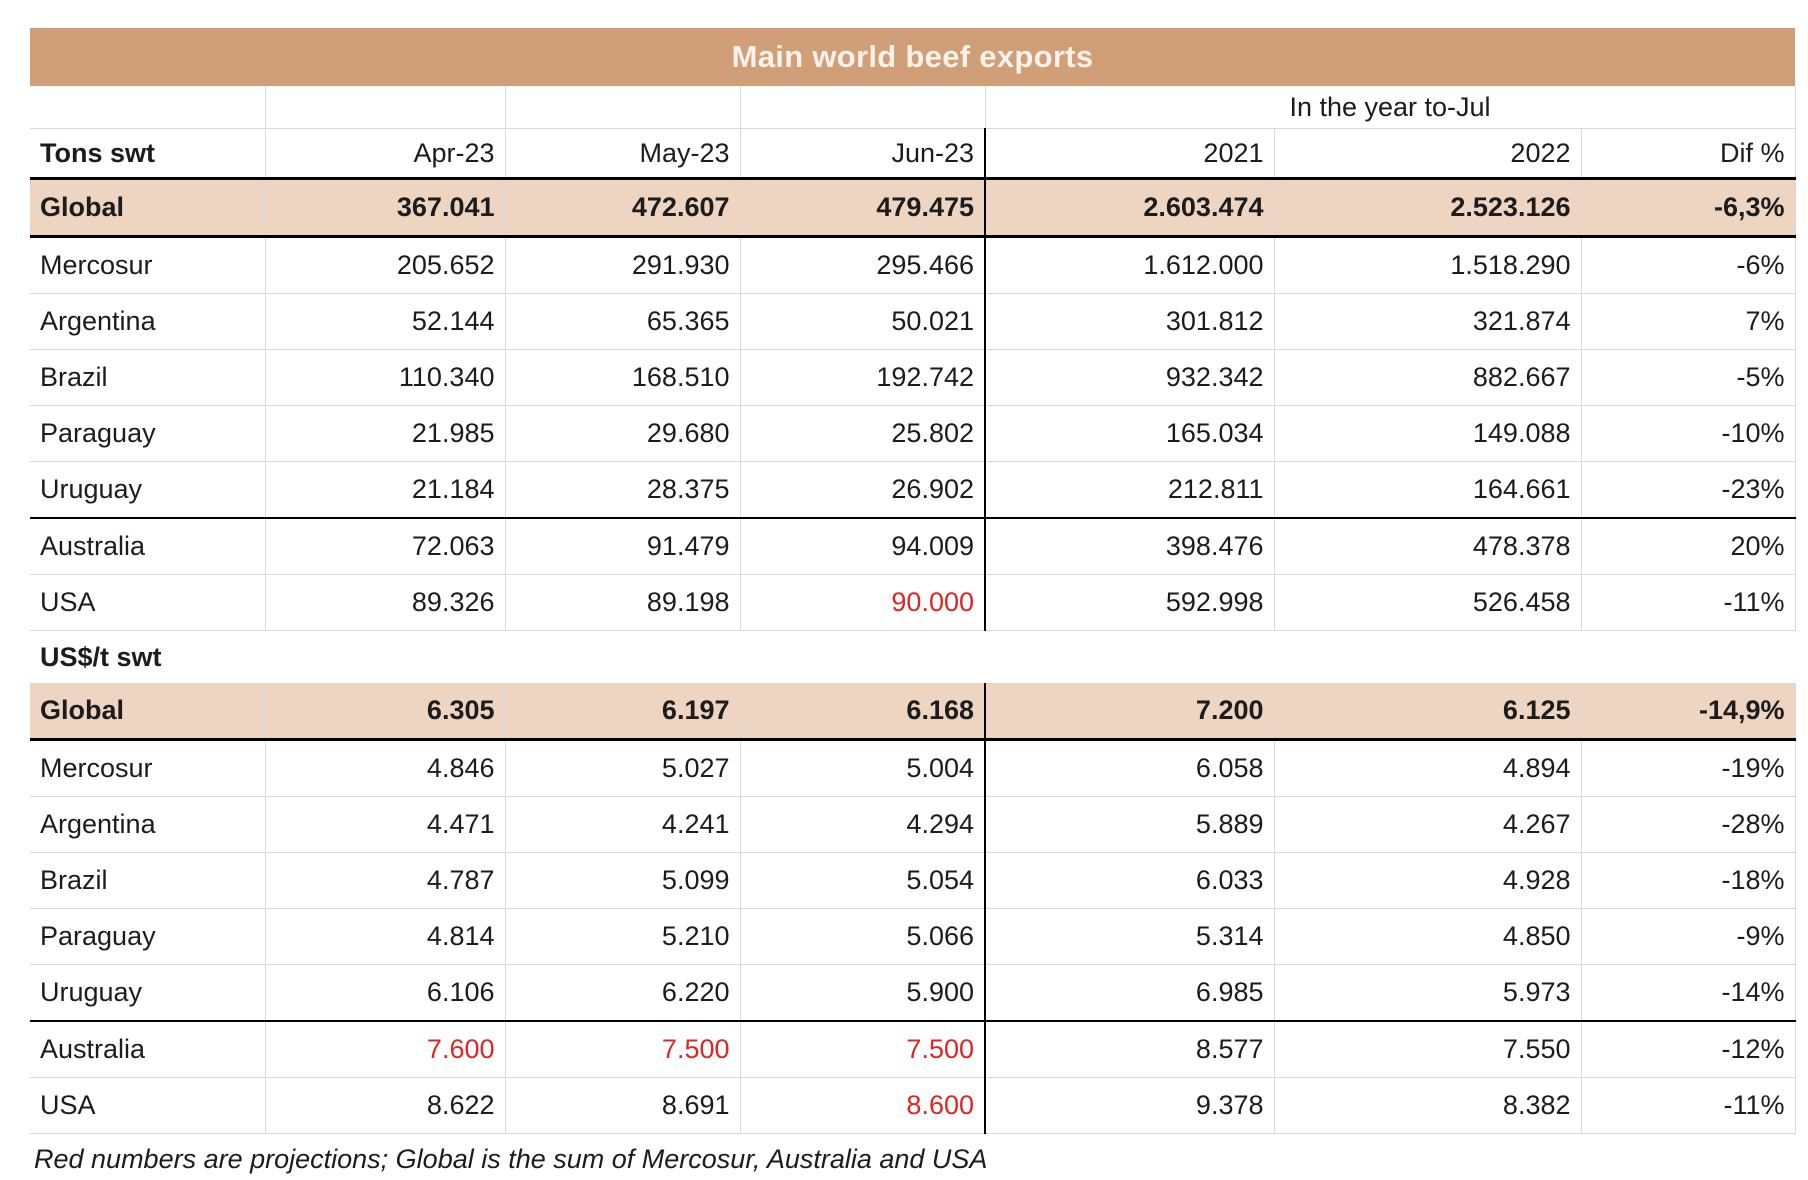  Describe the element at coordinates (1390, 107) in the screenshot. I see `year-group-label: In the year to-Jul` at that location.